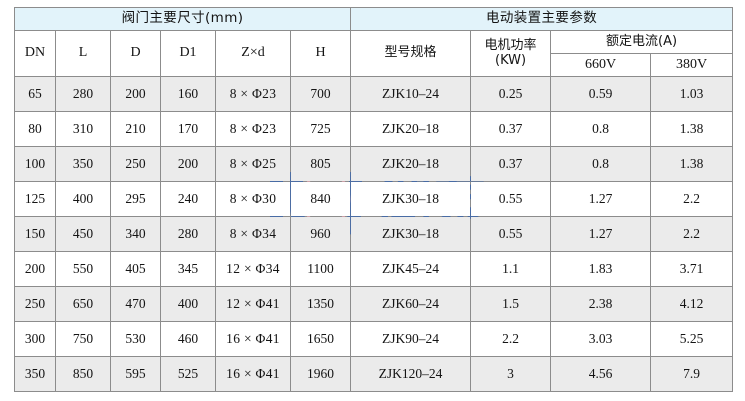 The width and height of the screenshot is (745, 401). I want to click on cell-dn: 100, so click(35, 164).